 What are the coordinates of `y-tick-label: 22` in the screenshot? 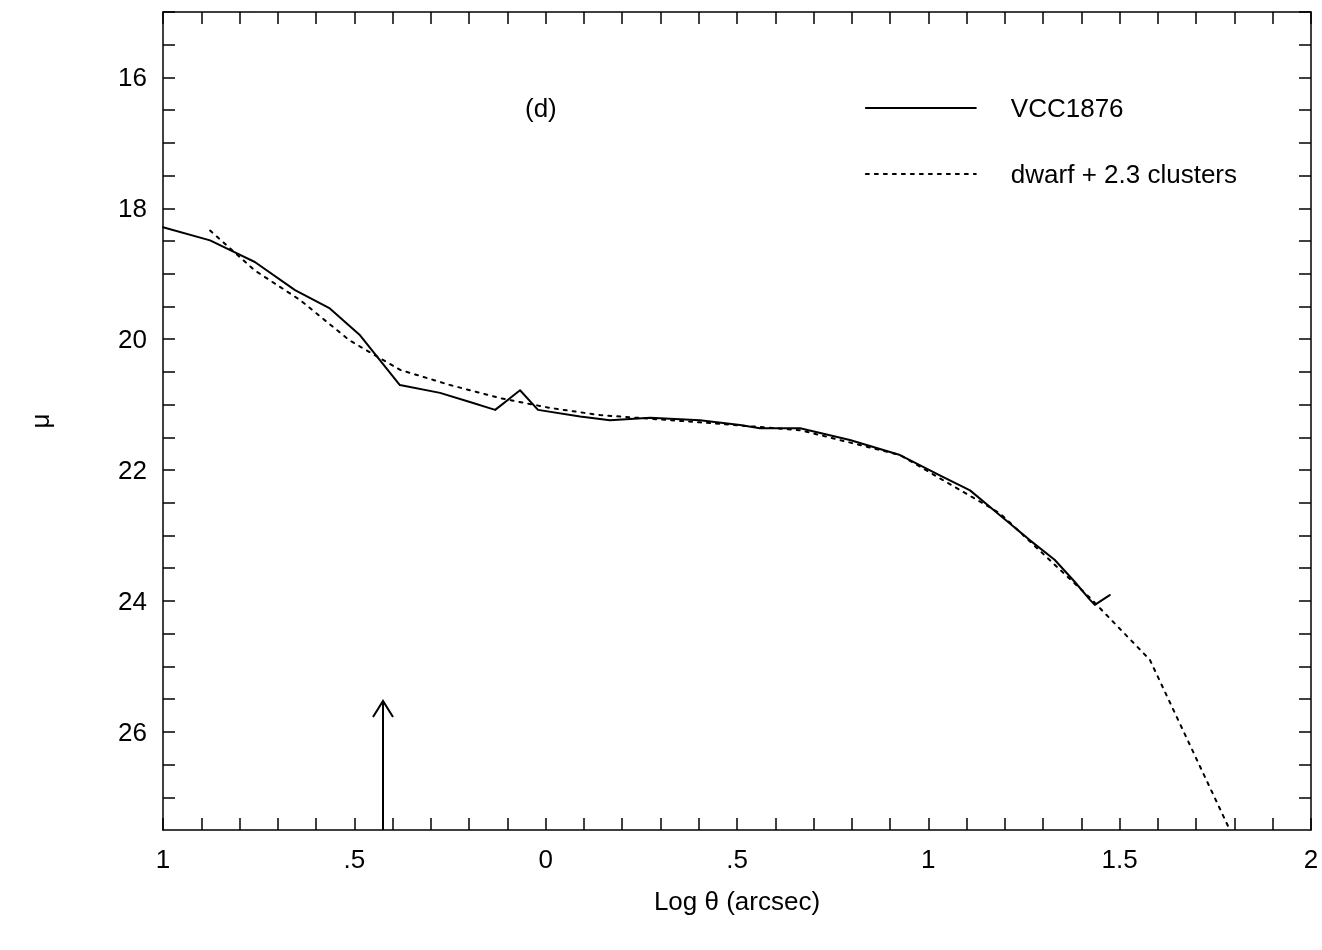 It's located at (132, 470).